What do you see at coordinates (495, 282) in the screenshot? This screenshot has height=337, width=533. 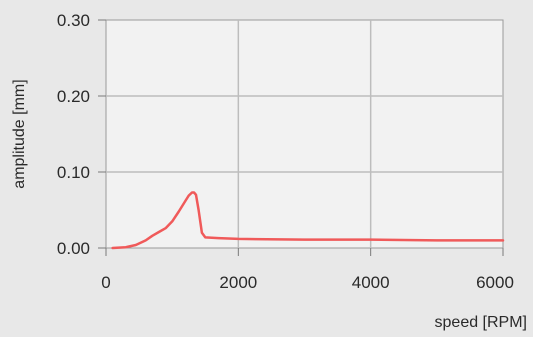 I see `x-tick-label: 6000` at bounding box center [495, 282].